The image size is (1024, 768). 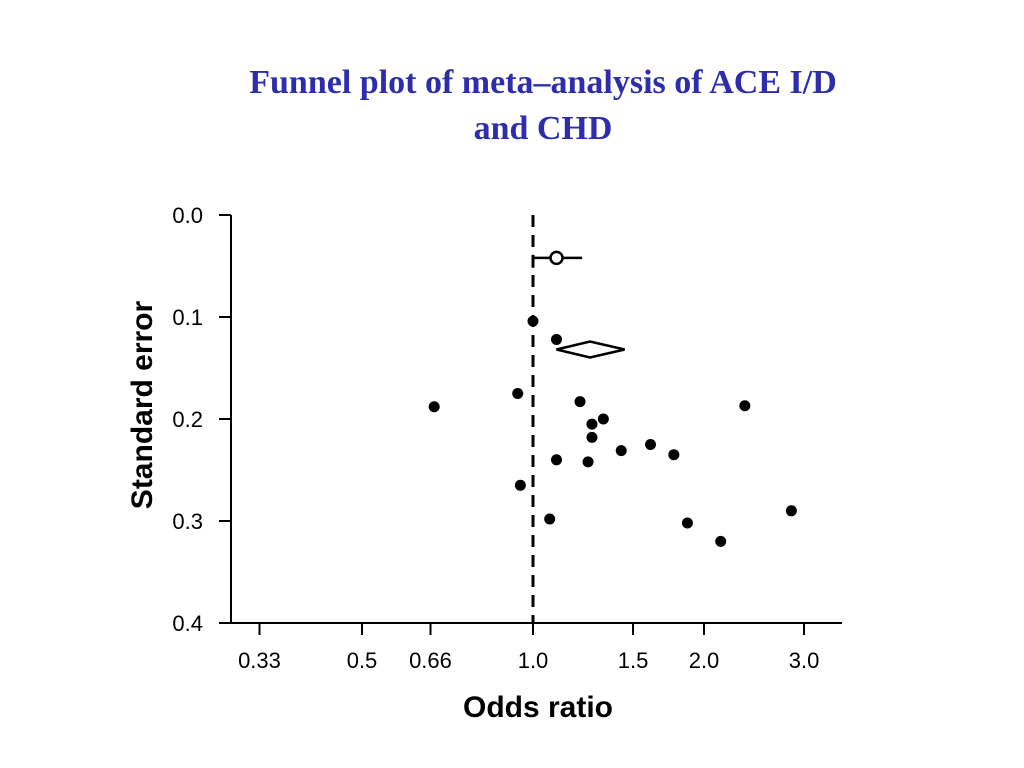 What do you see at coordinates (543, 82) in the screenshot?
I see `chart-title-line-1: Funnel plot of meta–analysis of ACE I/D` at bounding box center [543, 82].